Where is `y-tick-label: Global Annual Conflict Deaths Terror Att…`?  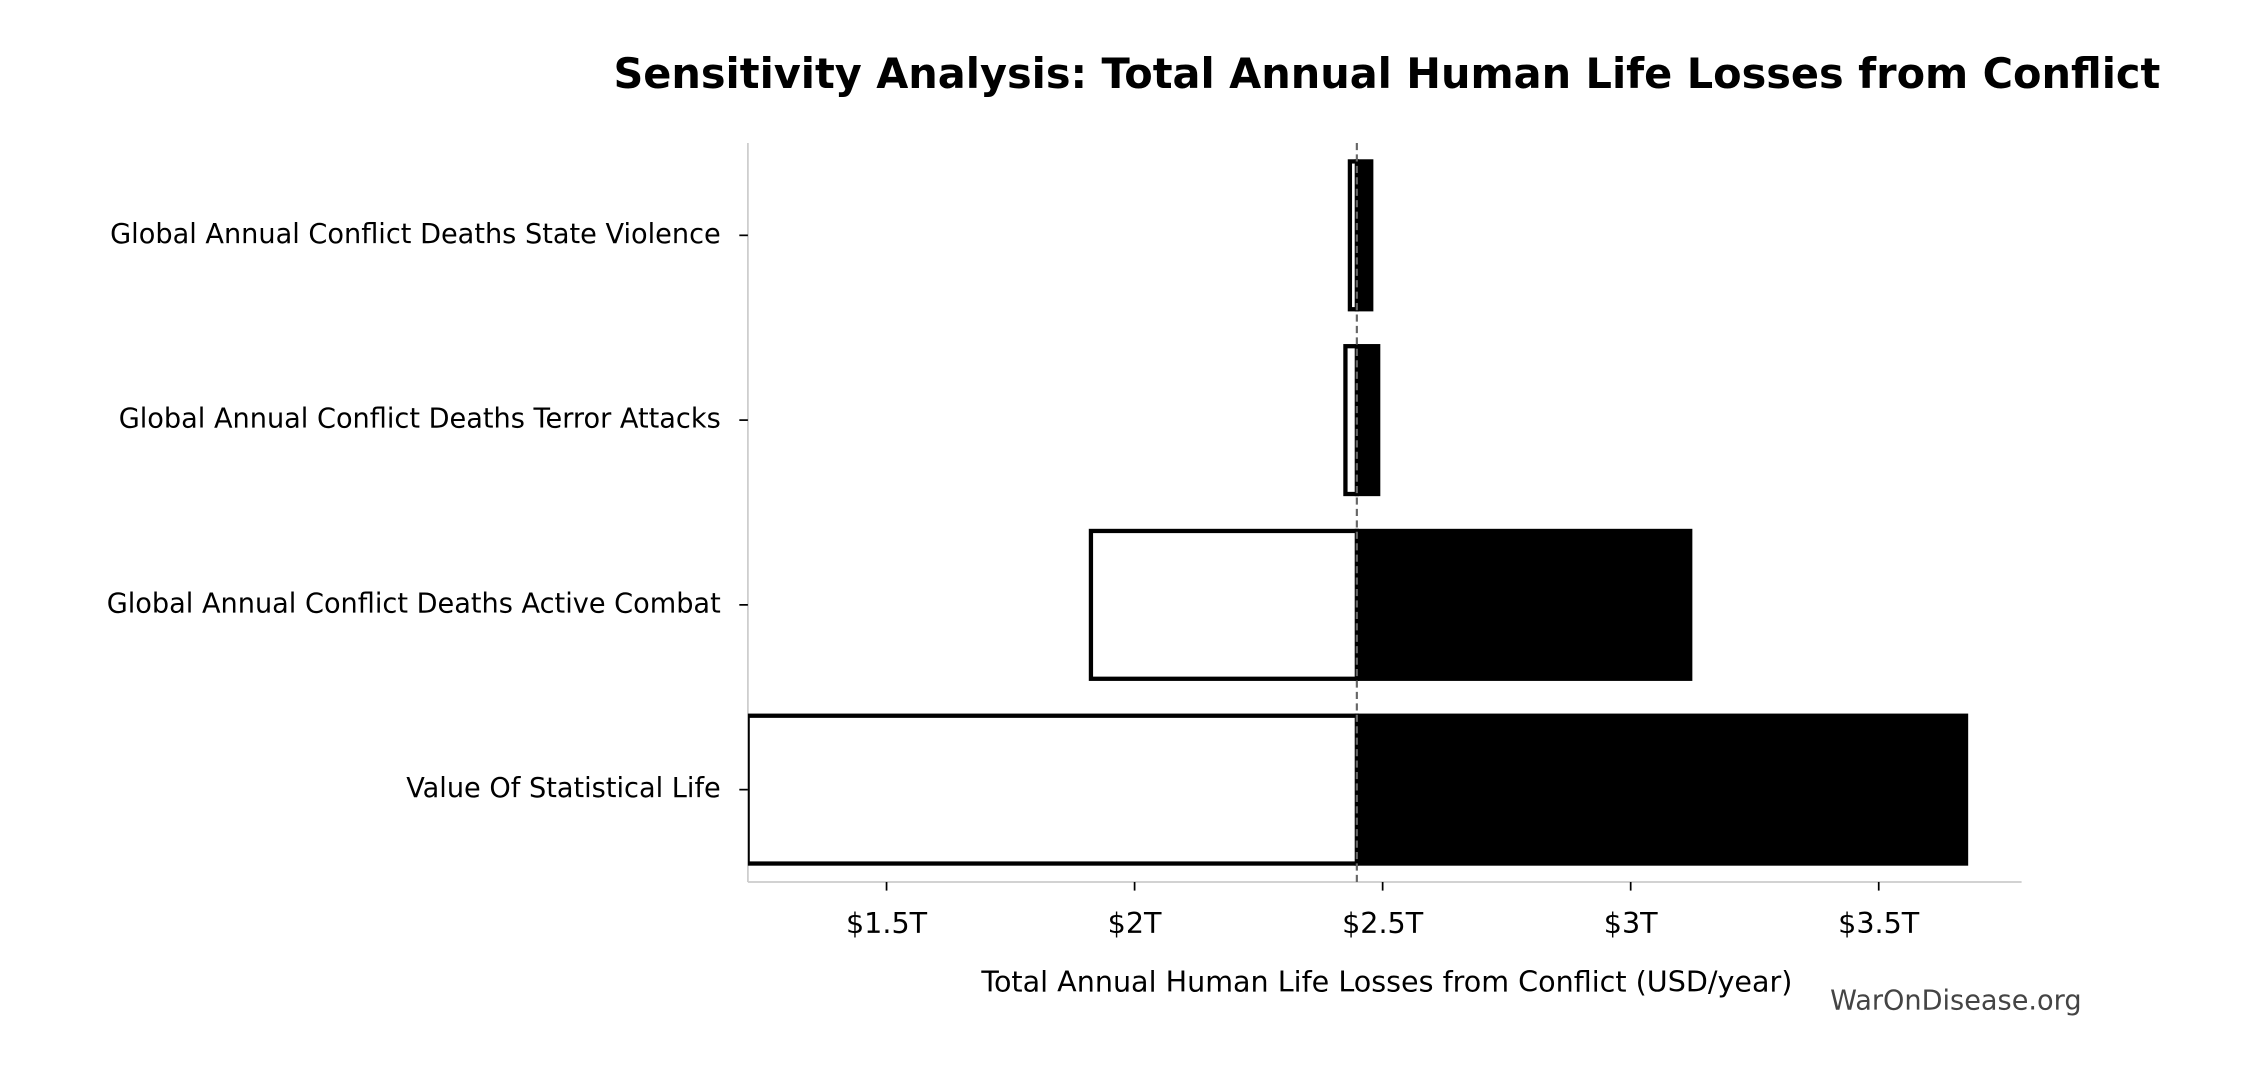 y-tick-label: Global Annual Conflict Deaths Terror Att… is located at coordinates (420, 419).